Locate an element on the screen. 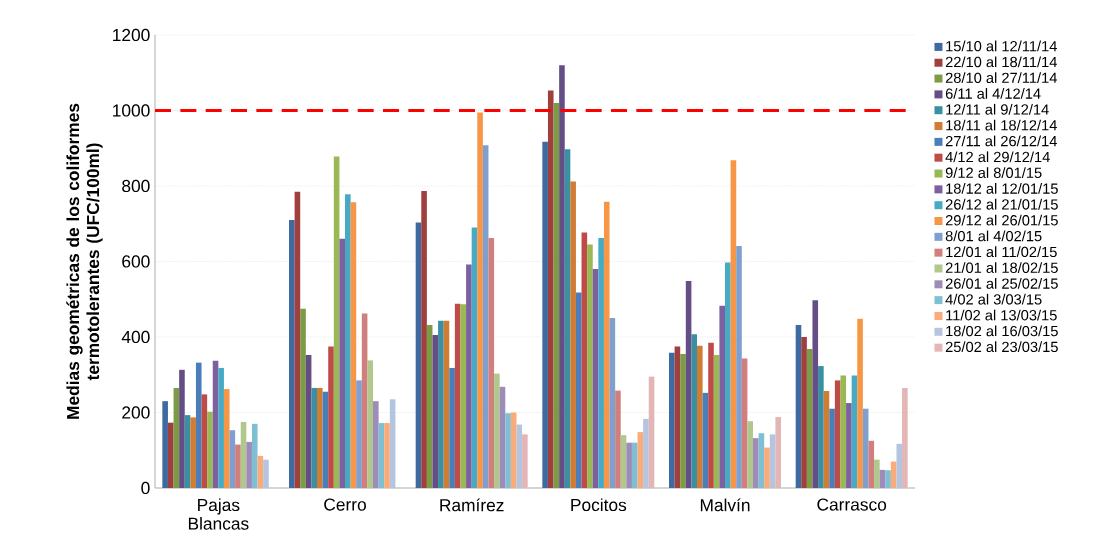  legend-label: 8/01 al 4/02/15 is located at coordinates (993, 236).